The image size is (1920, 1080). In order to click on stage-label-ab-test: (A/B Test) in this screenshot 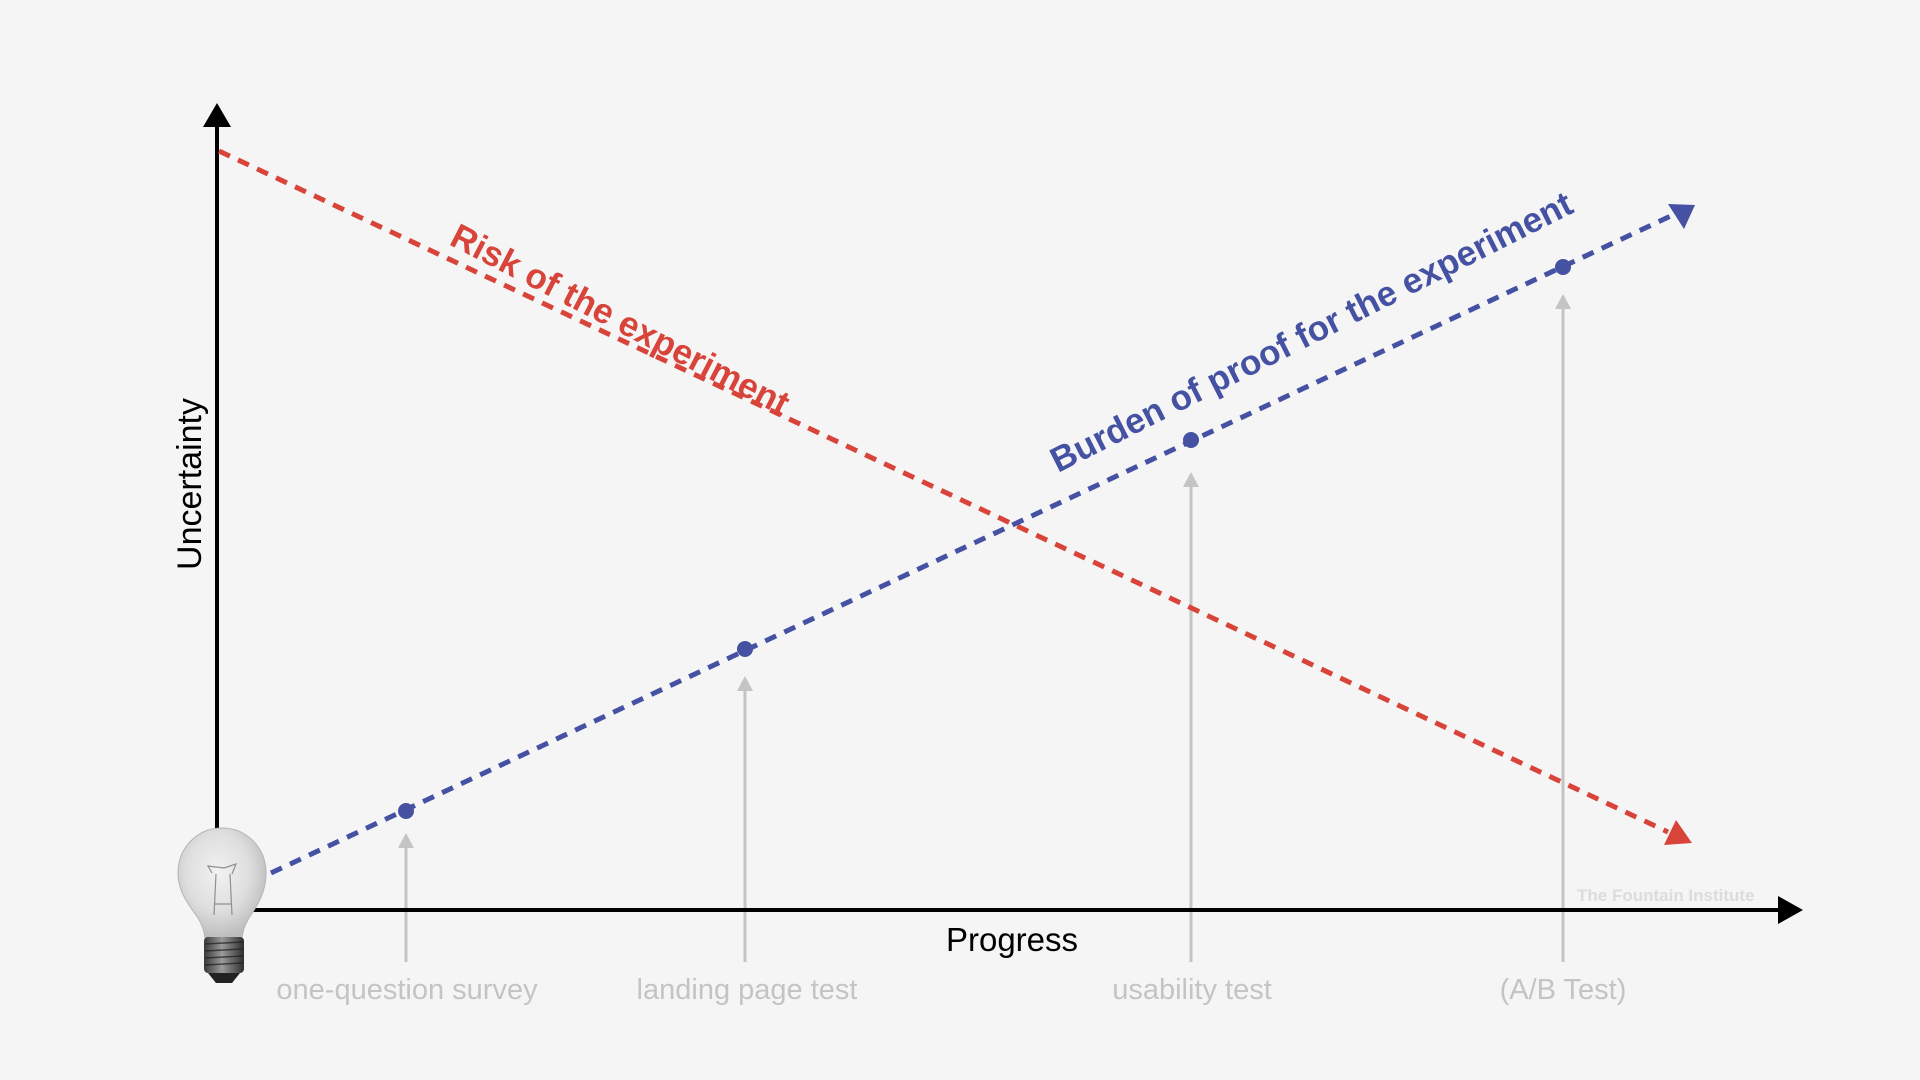, I will do `click(1563, 990)`.